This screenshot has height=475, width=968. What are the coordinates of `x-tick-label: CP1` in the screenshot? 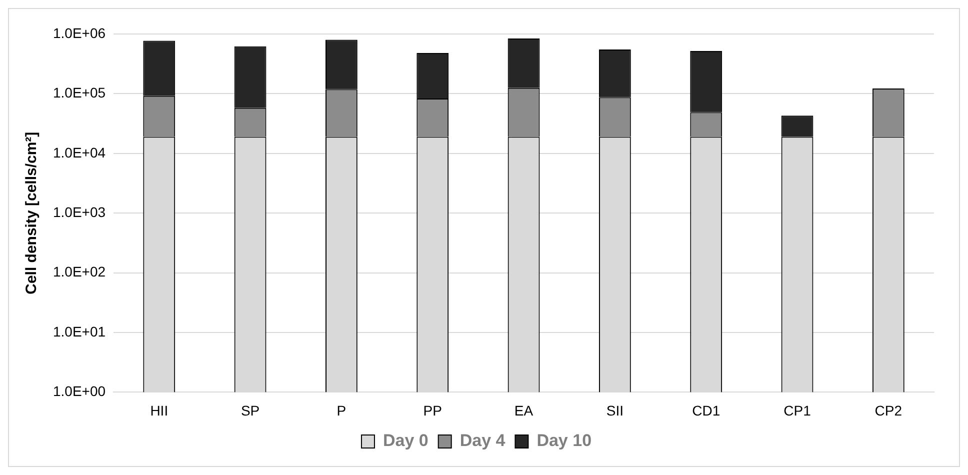 It's located at (798, 410).